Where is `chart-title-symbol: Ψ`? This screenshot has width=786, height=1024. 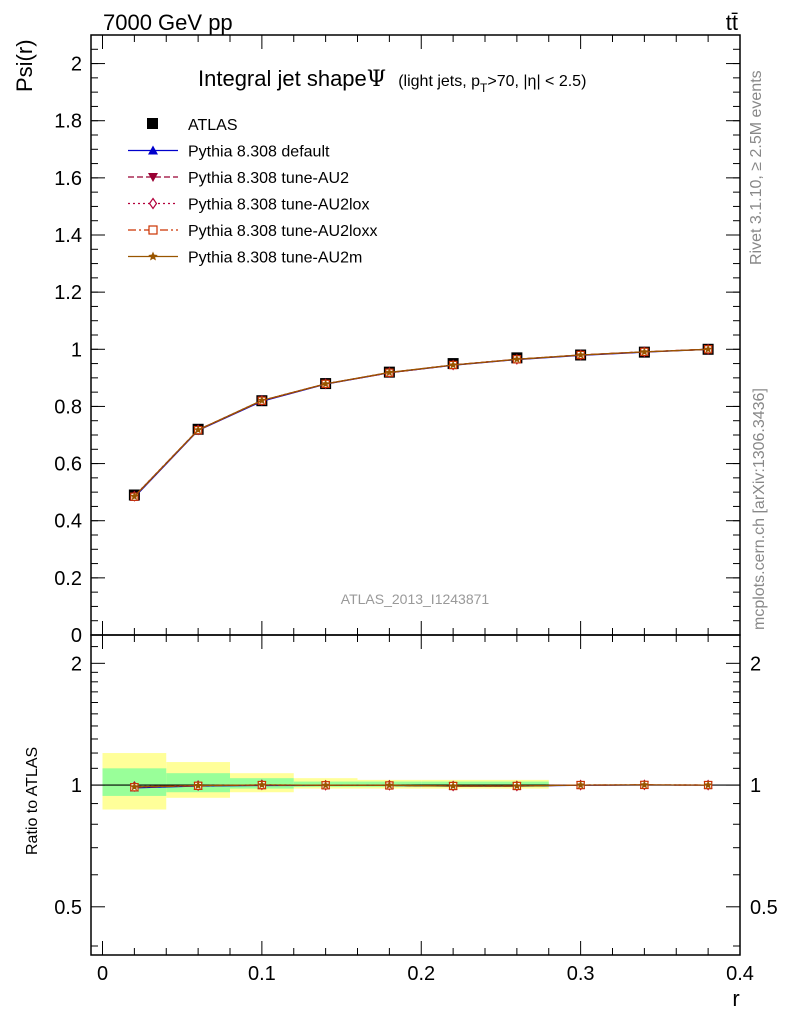
chart-title-symbol: Ψ is located at coordinates (376, 79).